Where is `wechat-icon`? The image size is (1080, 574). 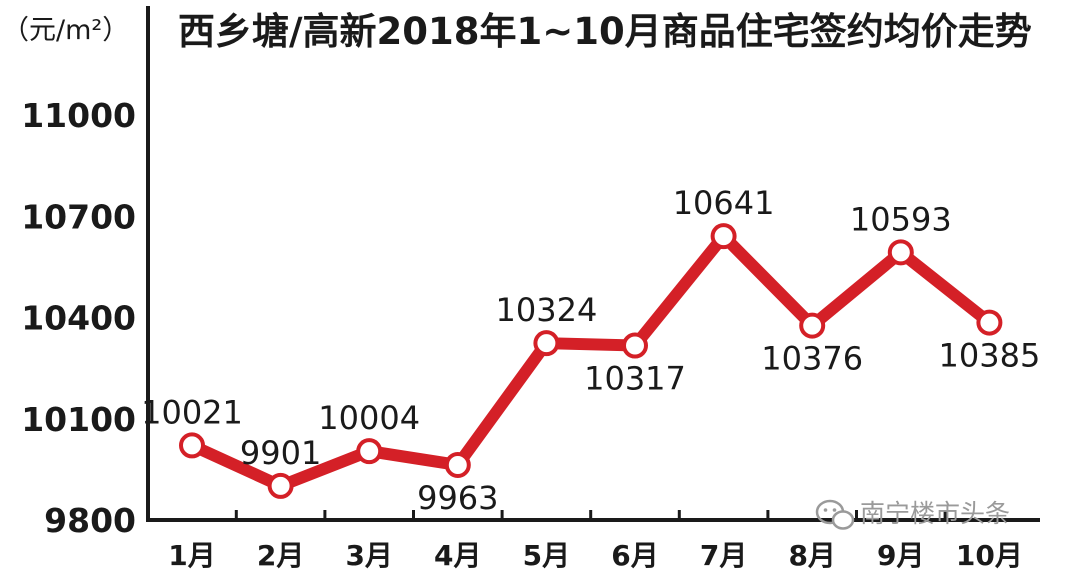
wechat-icon is located at coordinates (835, 514).